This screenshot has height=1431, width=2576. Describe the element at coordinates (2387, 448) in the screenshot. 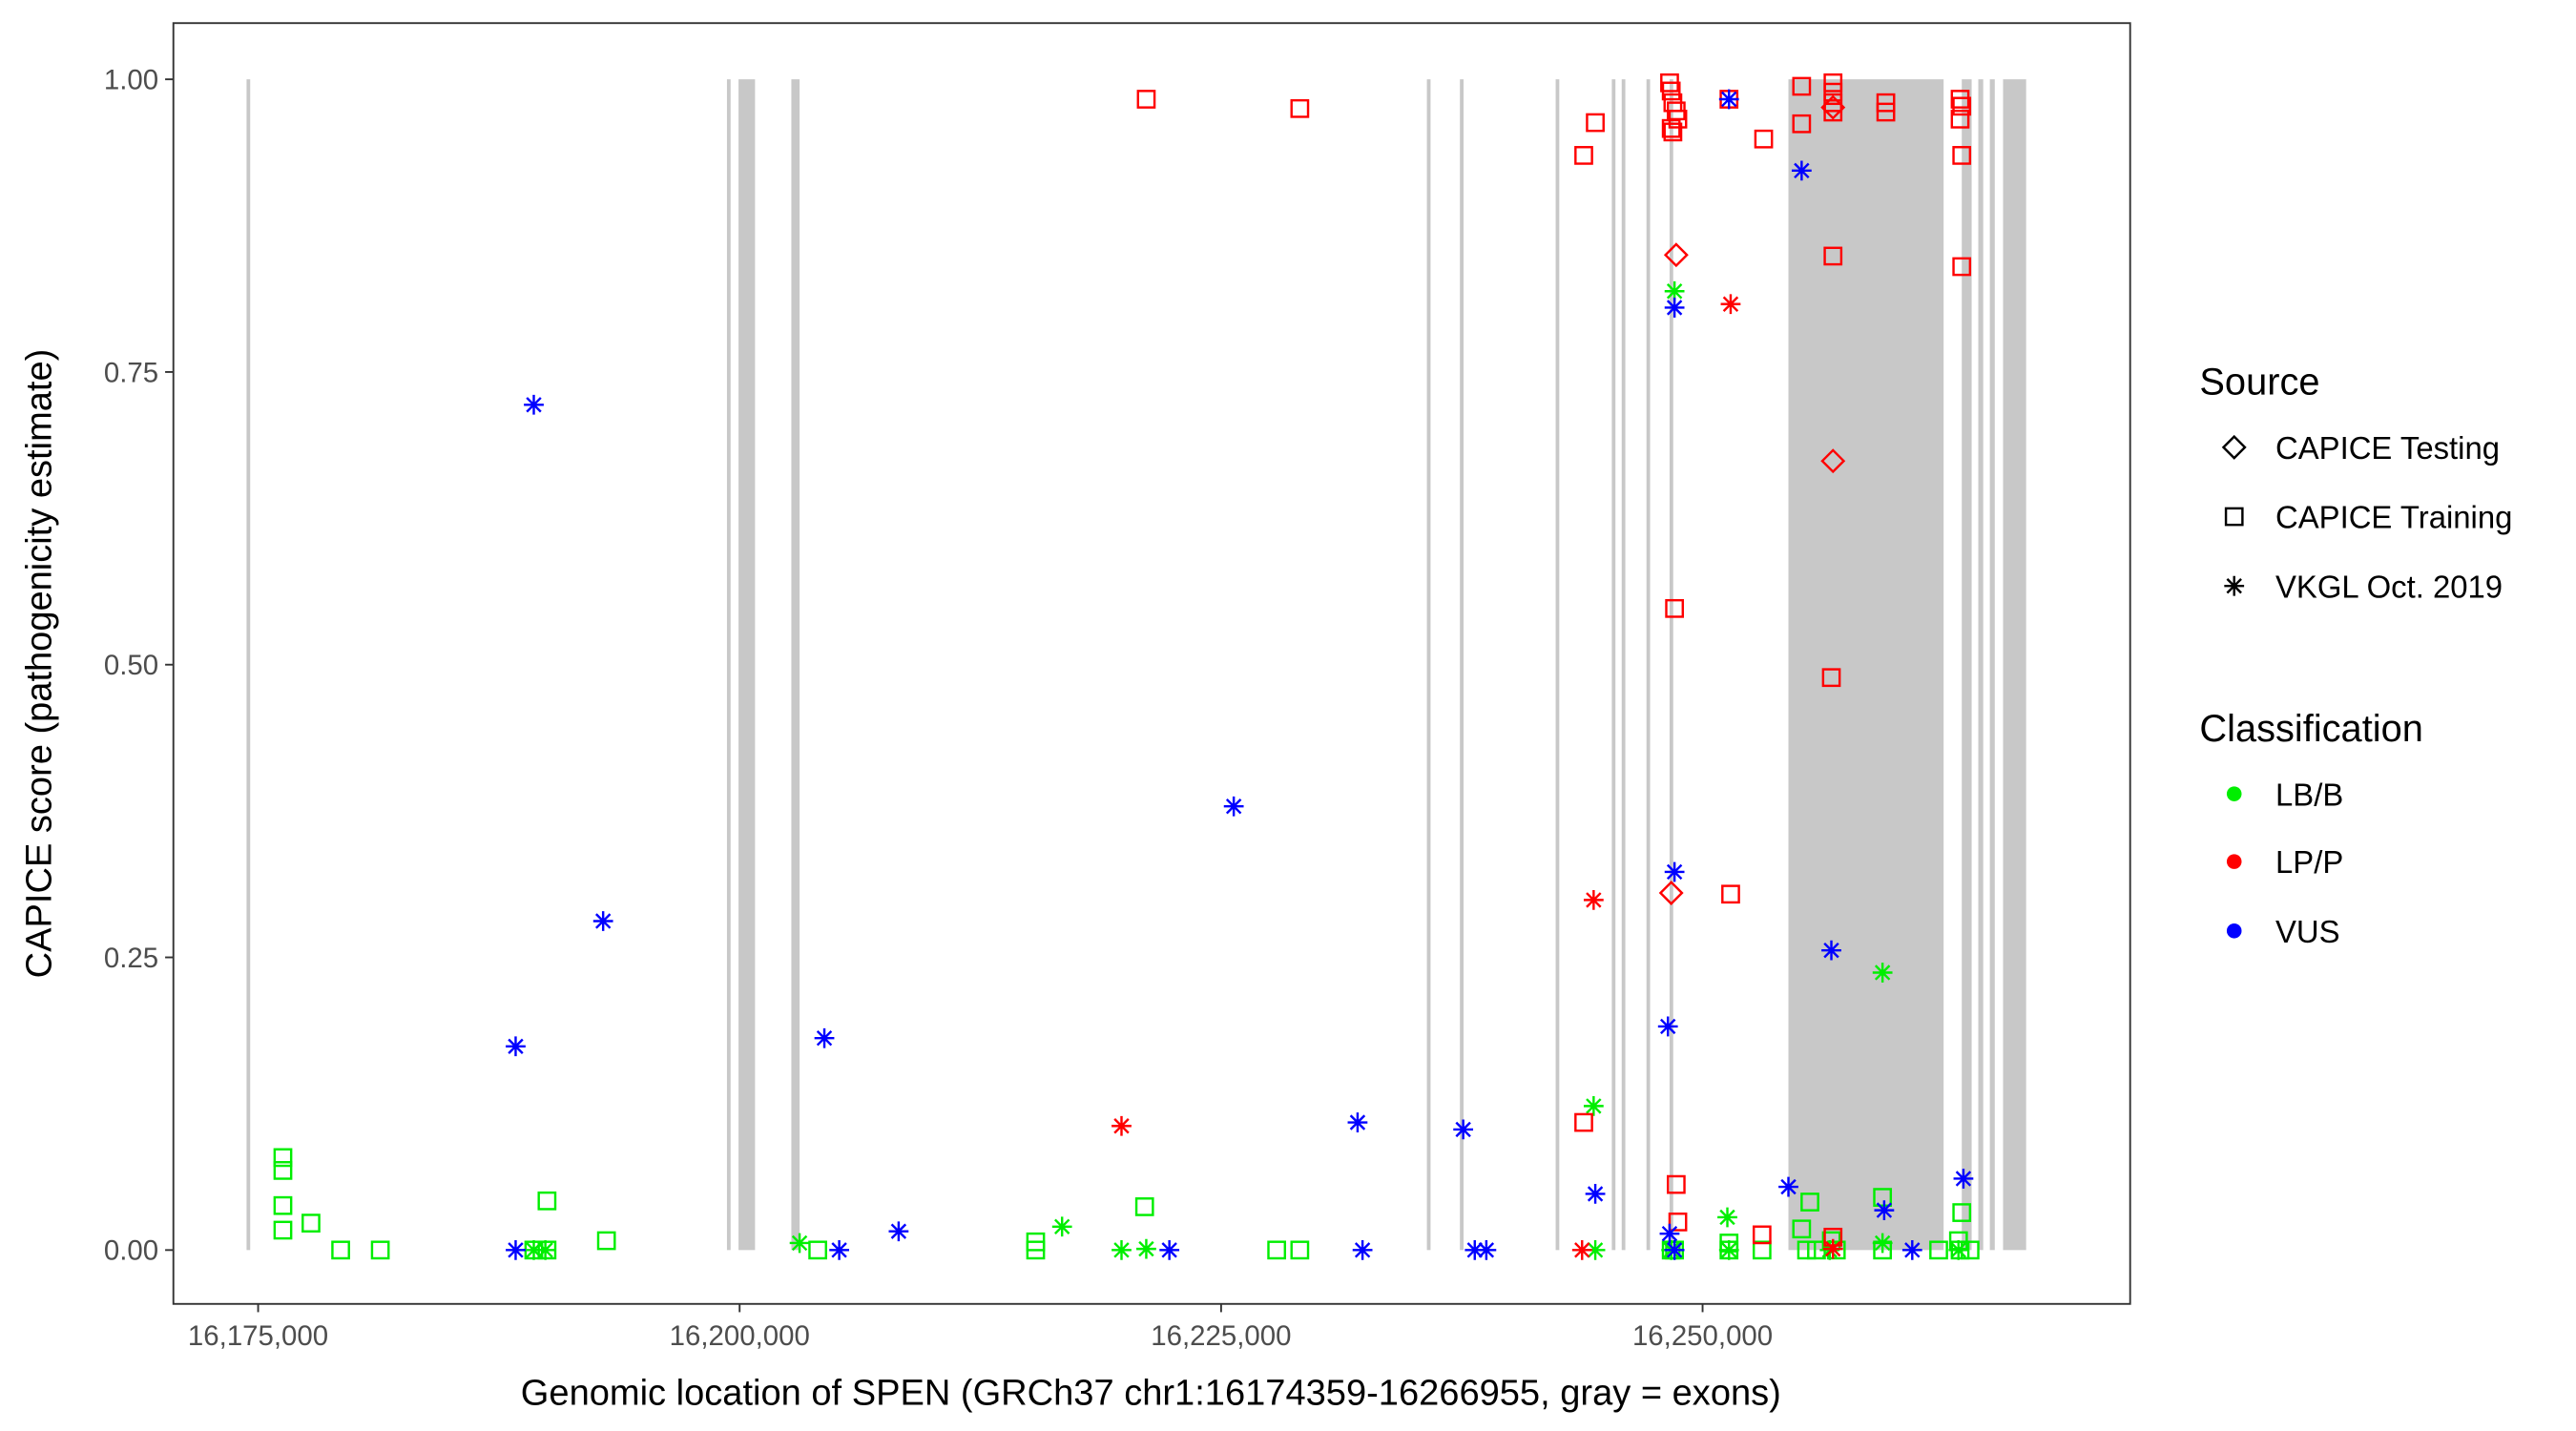

I see `legend-label: CAPICE Testing` at that location.